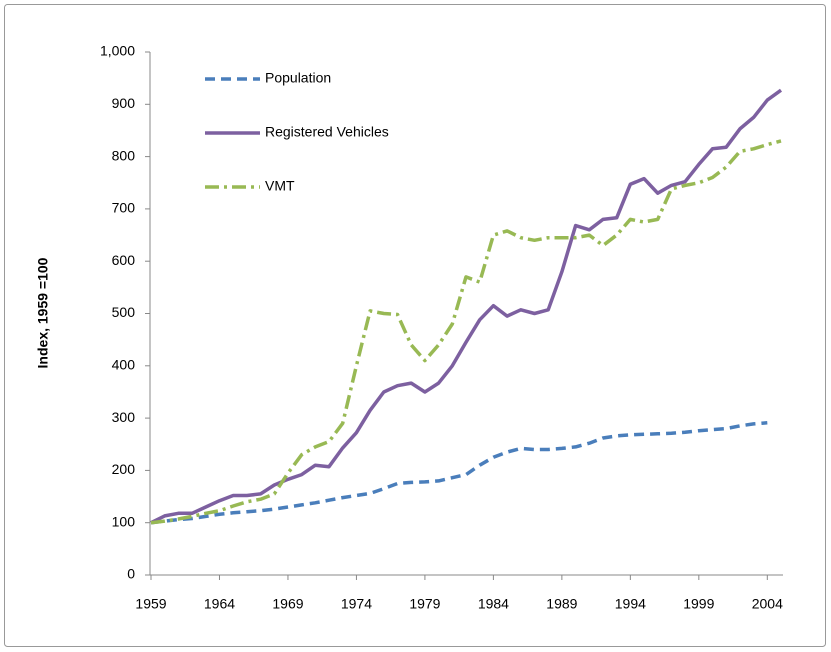 The width and height of the screenshot is (831, 652). What do you see at coordinates (131, 574) in the screenshot?
I see `y-tick-label: 0` at bounding box center [131, 574].